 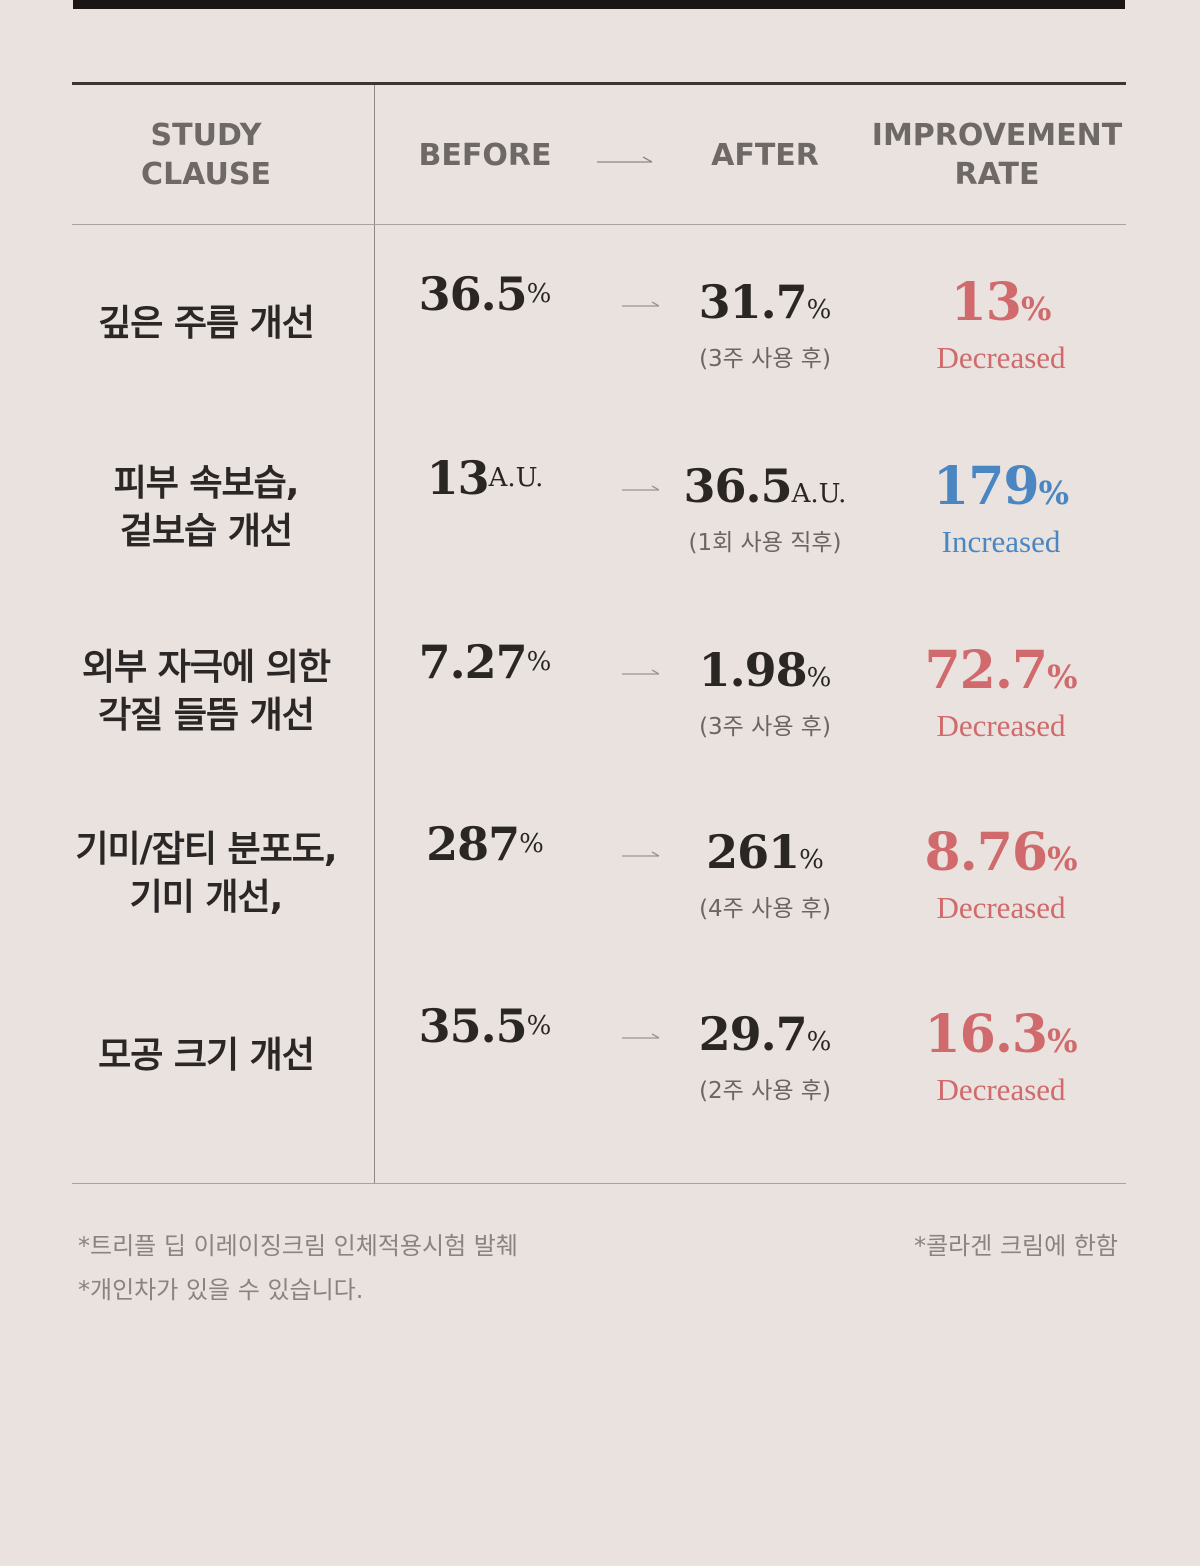 I want to click on after-number: 36.5, so click(x=738, y=486).